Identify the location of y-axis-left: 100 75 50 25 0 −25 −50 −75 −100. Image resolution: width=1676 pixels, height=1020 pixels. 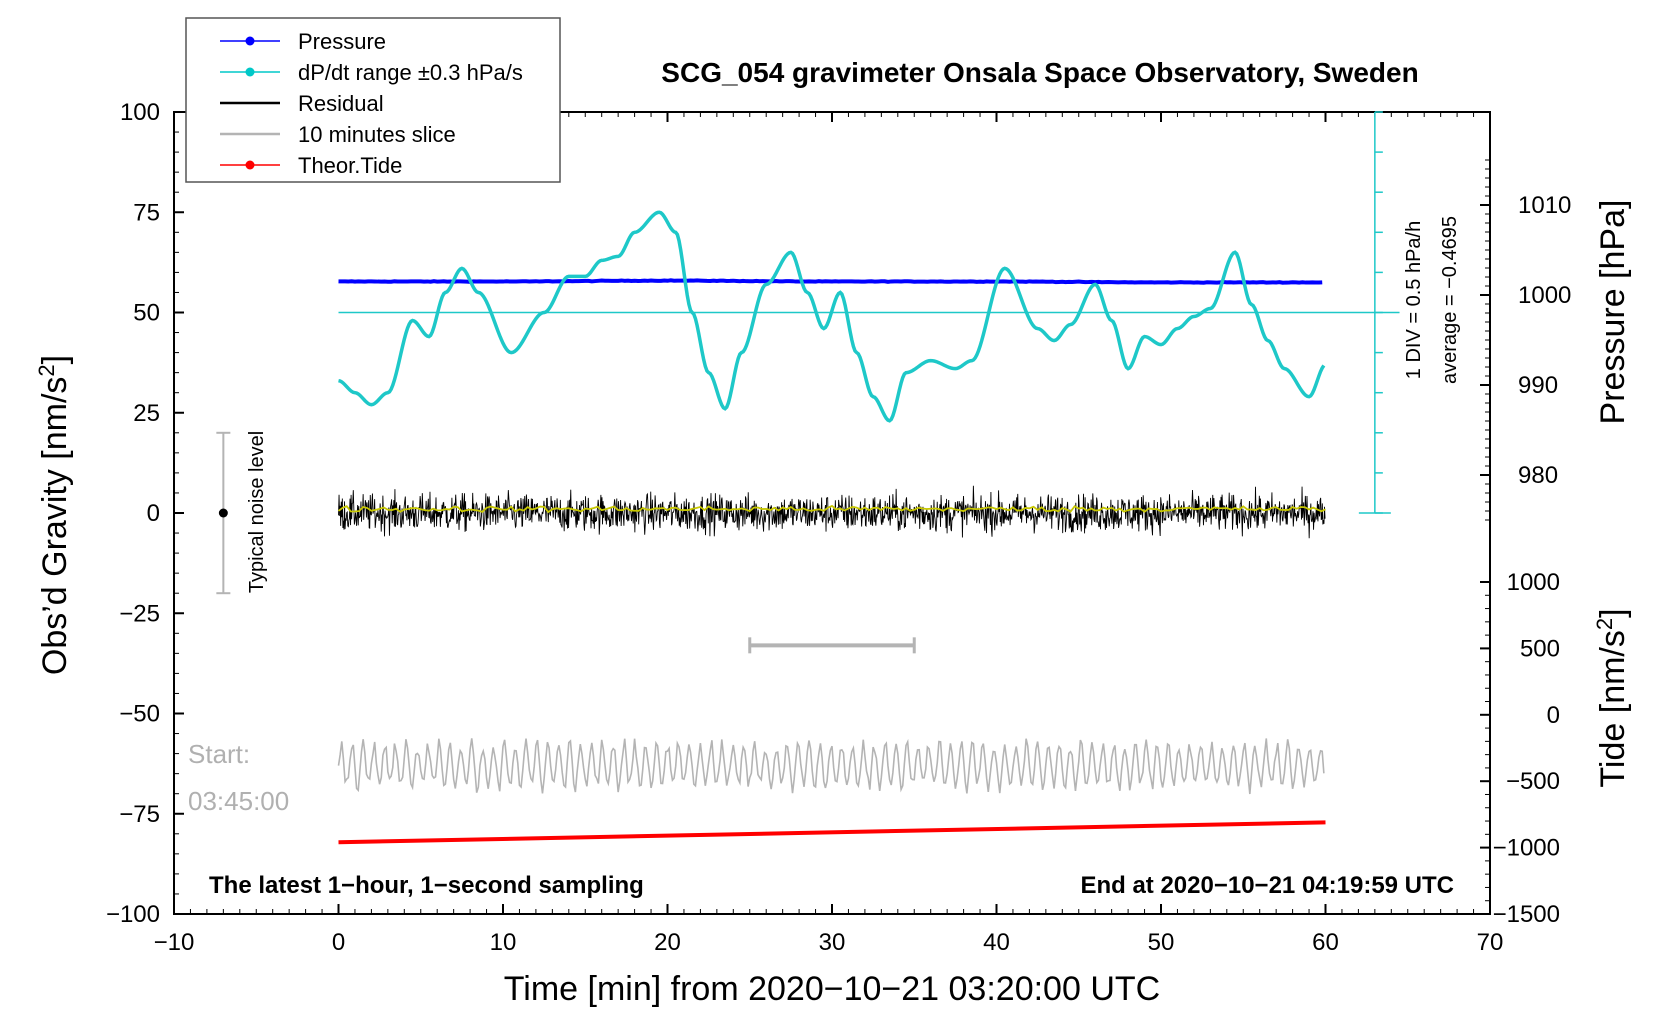
(145, 513).